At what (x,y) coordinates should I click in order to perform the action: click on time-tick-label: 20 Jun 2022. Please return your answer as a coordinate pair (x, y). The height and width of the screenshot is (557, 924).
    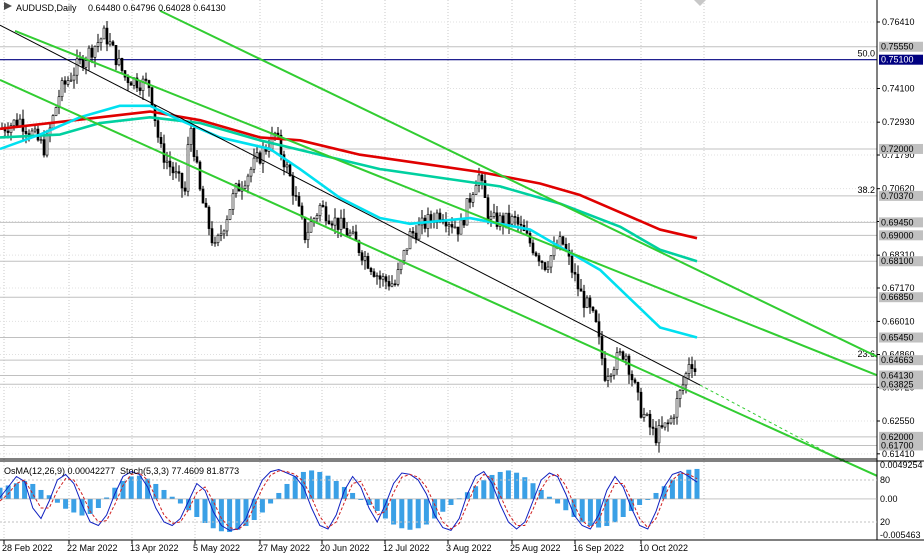
    Looking at the image, I should click on (345, 548).